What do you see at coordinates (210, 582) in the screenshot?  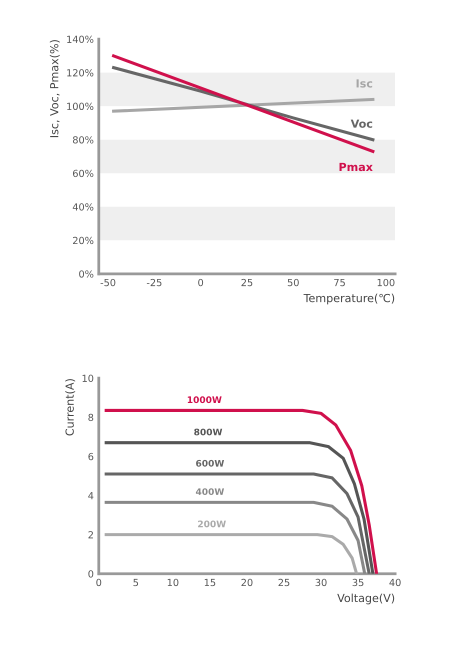 I see `x-tick-label: 15` at bounding box center [210, 582].